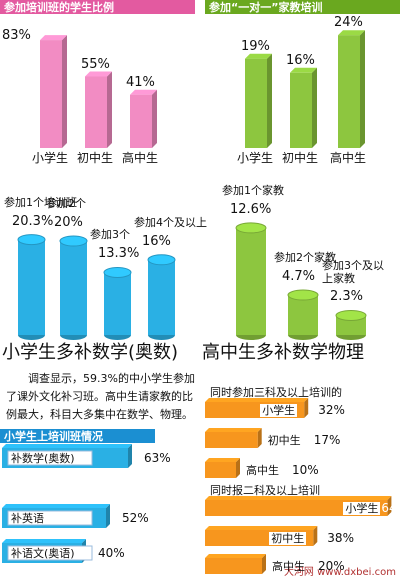 The width and height of the screenshot is (400, 584). Describe the element at coordinates (59, 7) in the screenshot. I see `chart-title: 参加培训班的学生比例` at that location.